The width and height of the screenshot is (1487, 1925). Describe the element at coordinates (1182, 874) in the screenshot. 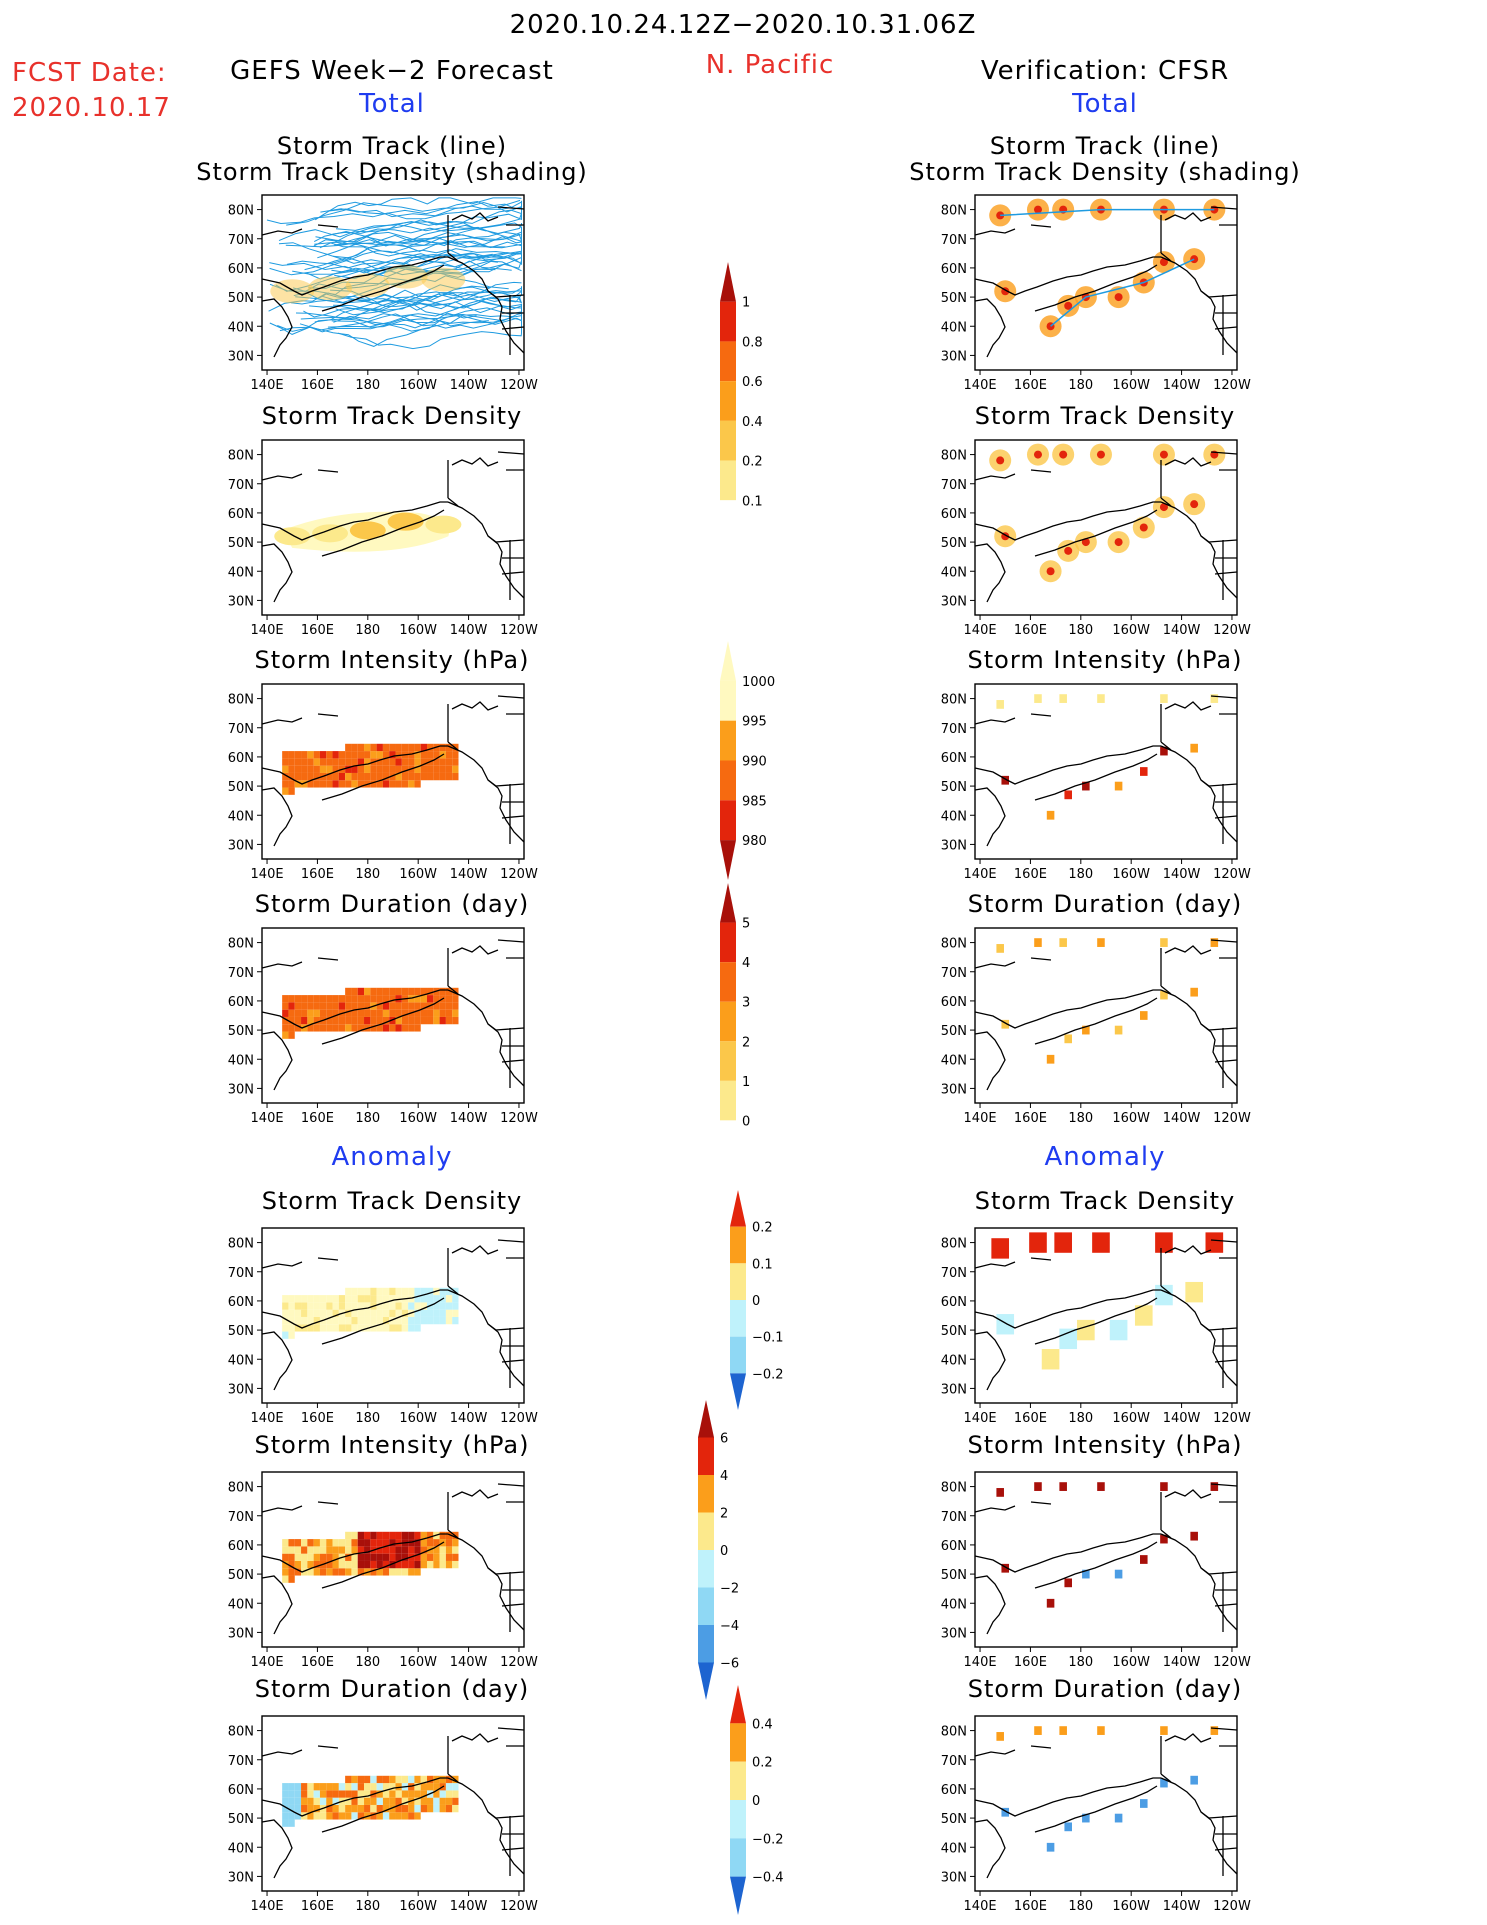

I see `lon-tick-label: 140W` at that location.